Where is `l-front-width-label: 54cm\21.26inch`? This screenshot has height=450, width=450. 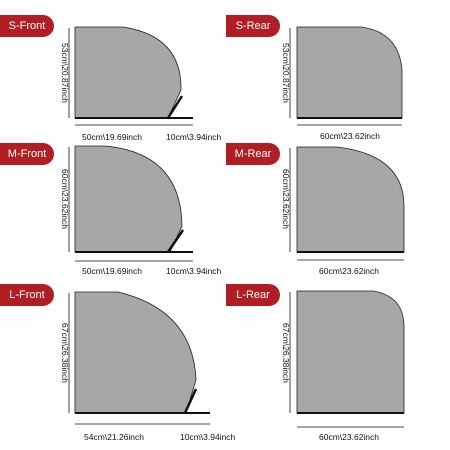
l-front-width-label: 54cm\21.26inch is located at coordinates (114, 437).